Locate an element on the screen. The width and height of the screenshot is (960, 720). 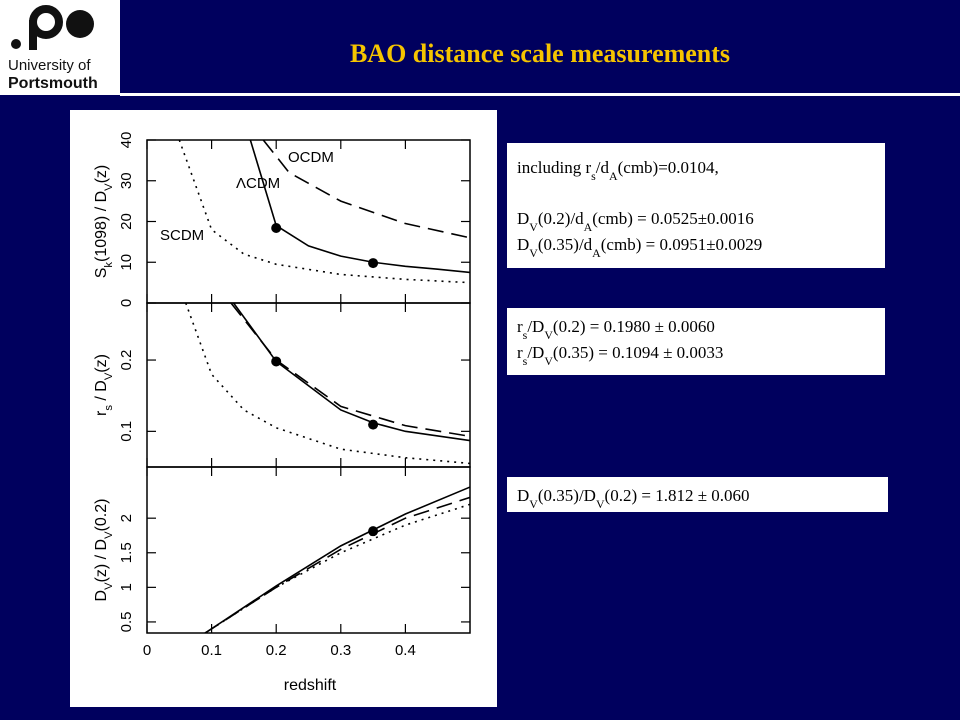
text-run: /d is located at coordinates (603, 167).